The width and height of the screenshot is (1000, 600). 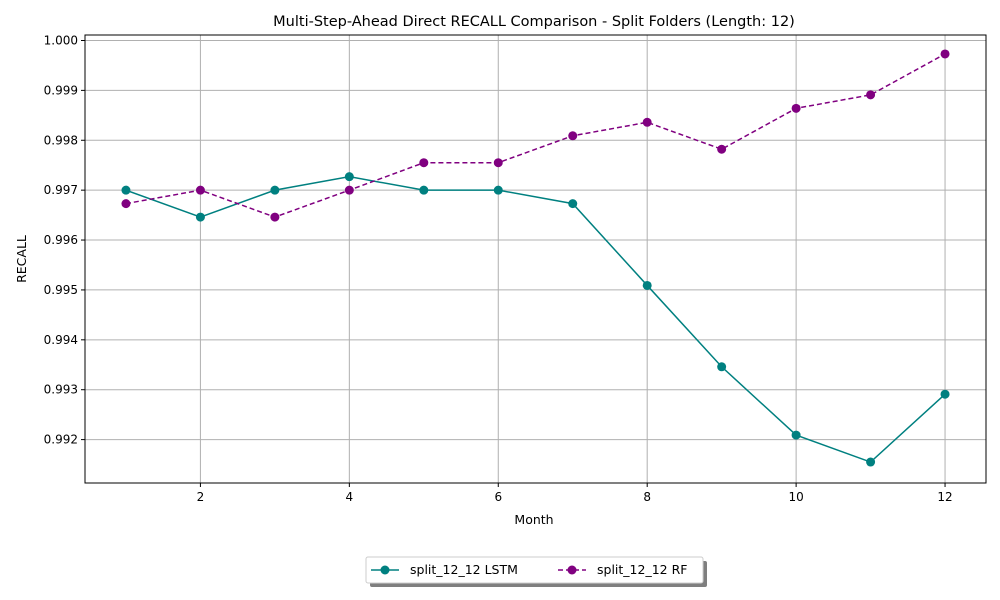 I want to click on y-tick-label-8: 1.000, so click(x=61, y=40).